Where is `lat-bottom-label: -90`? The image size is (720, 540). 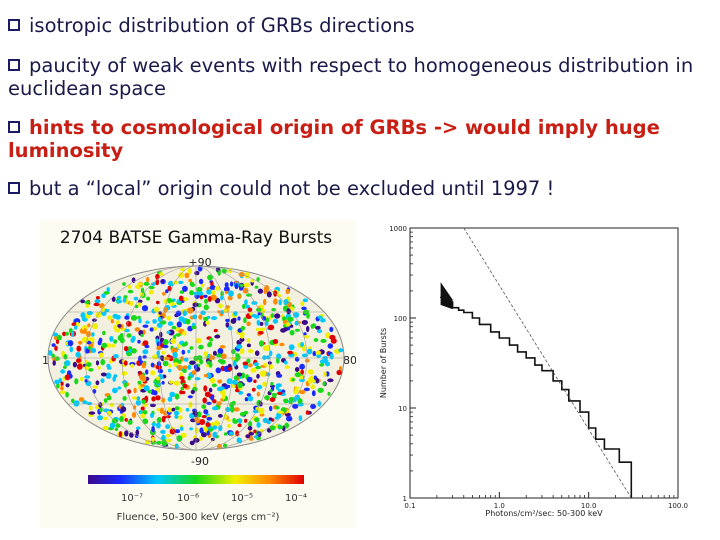 lat-bottom-label: -90 is located at coordinates (200, 461).